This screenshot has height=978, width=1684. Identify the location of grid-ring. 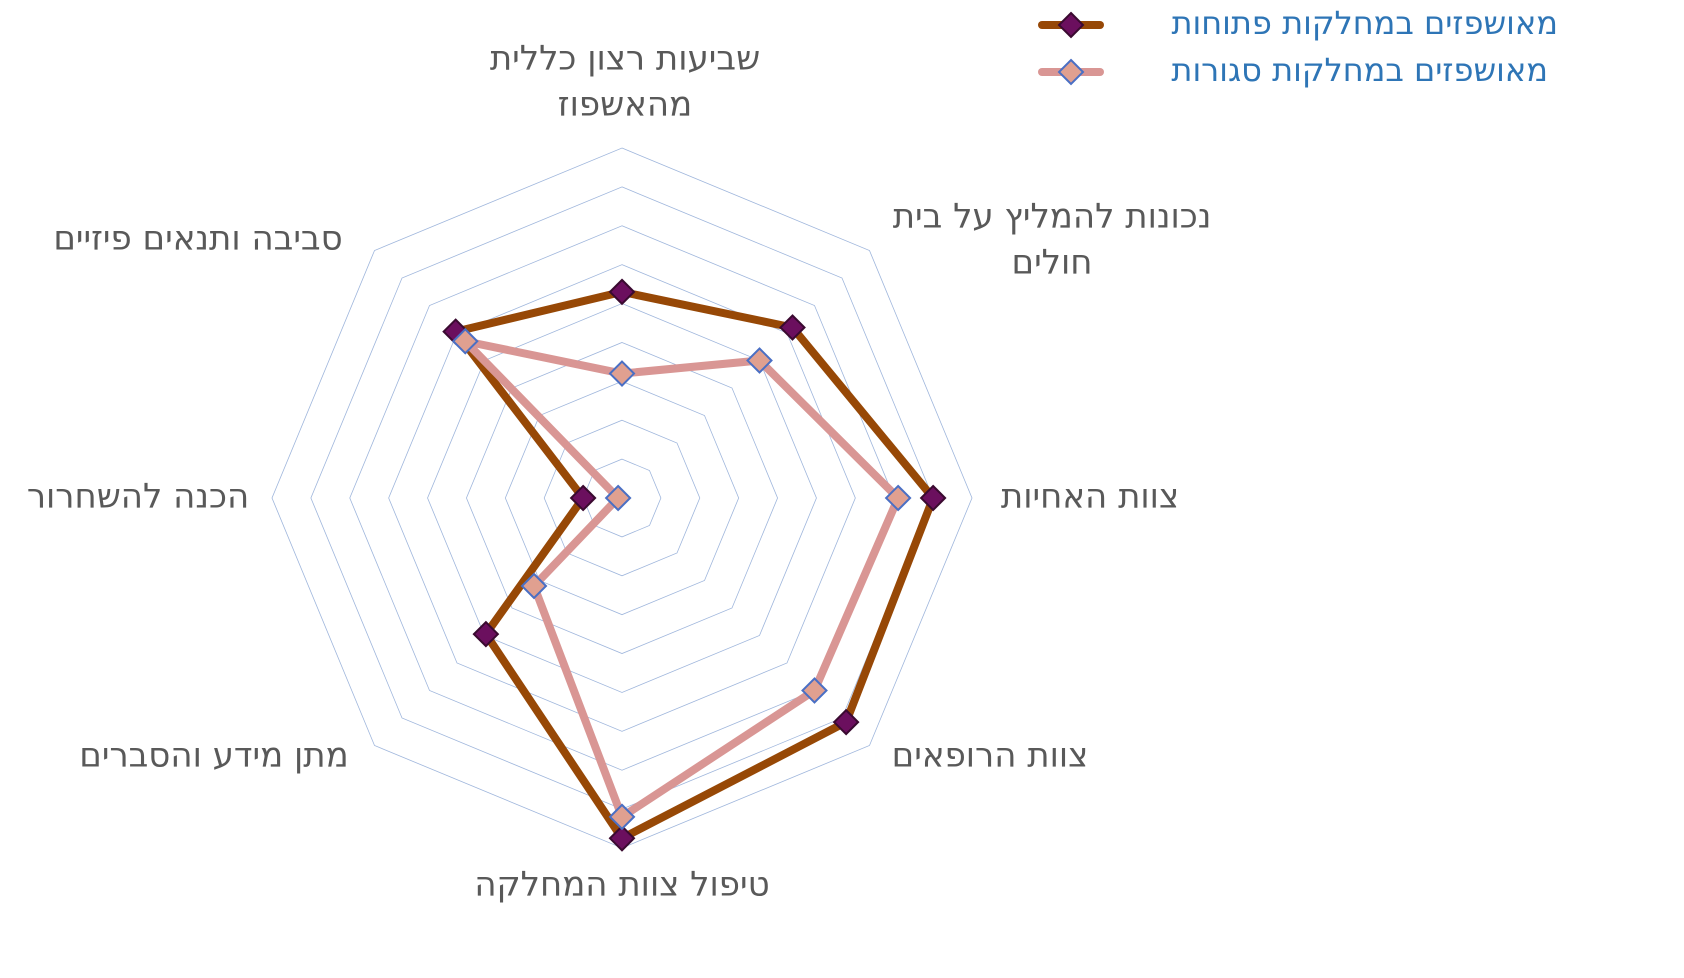
(622, 498).